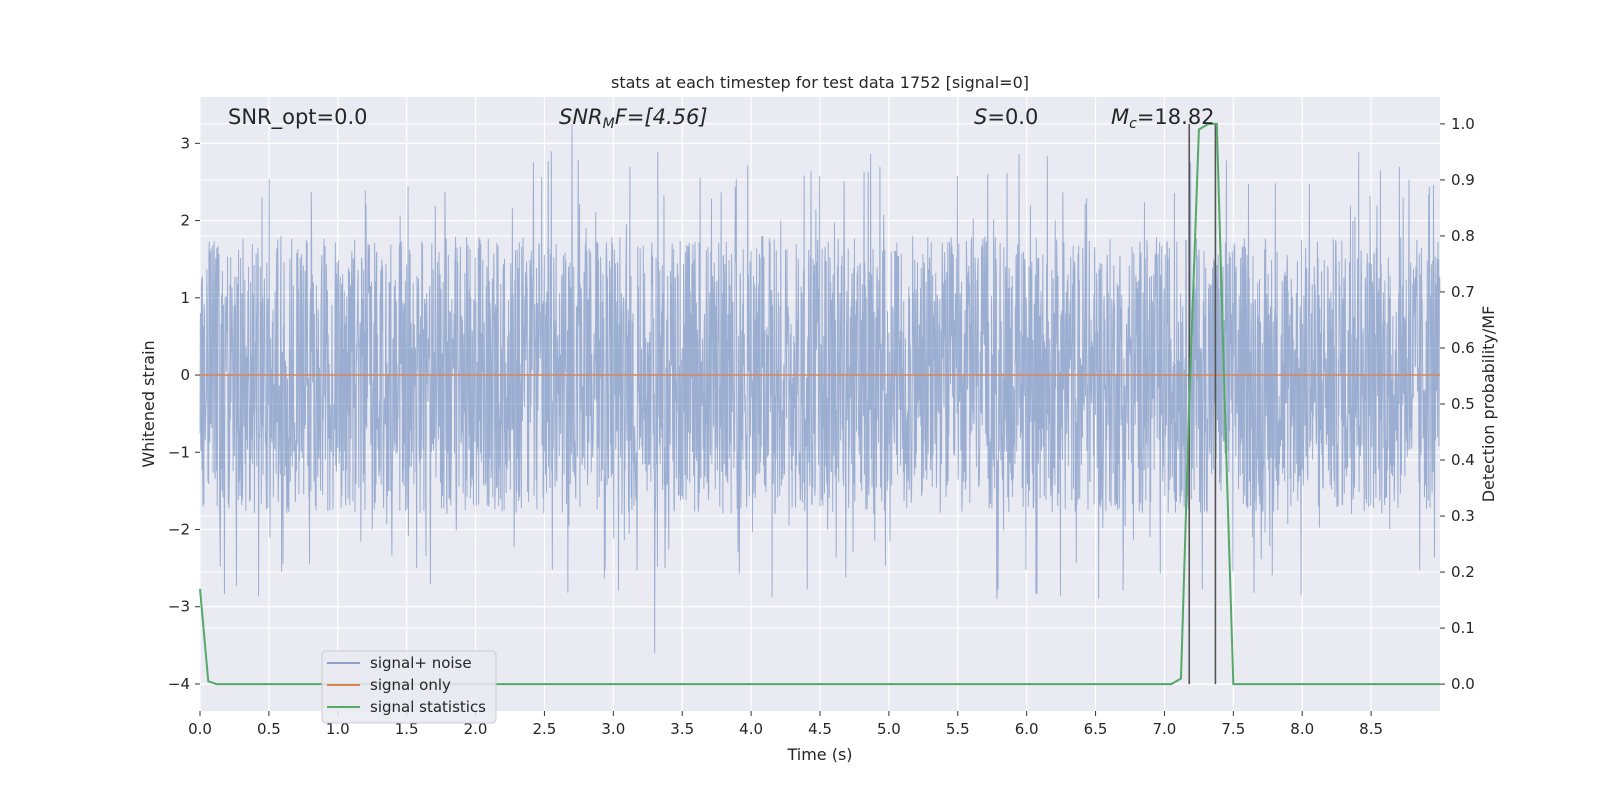  I want to click on x-axis-label: Time (s), so click(819, 754).